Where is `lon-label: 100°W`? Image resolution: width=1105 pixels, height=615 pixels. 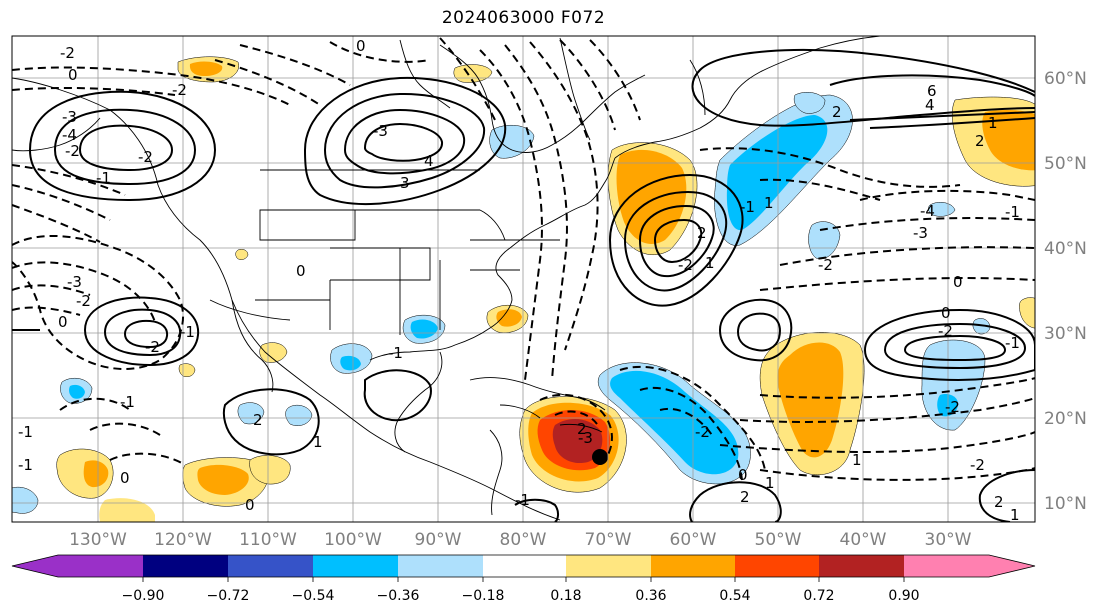 lon-label: 100°W is located at coordinates (353, 540).